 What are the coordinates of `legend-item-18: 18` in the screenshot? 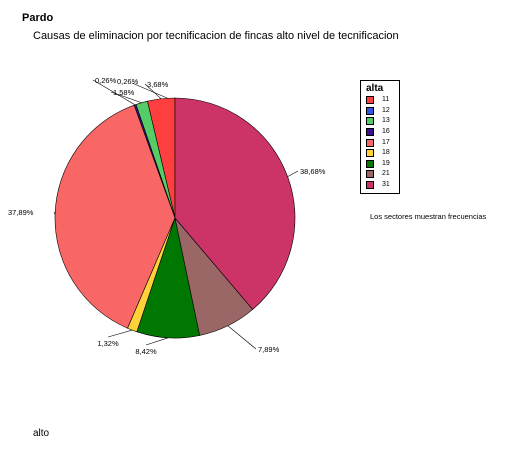 It's located at (380, 153).